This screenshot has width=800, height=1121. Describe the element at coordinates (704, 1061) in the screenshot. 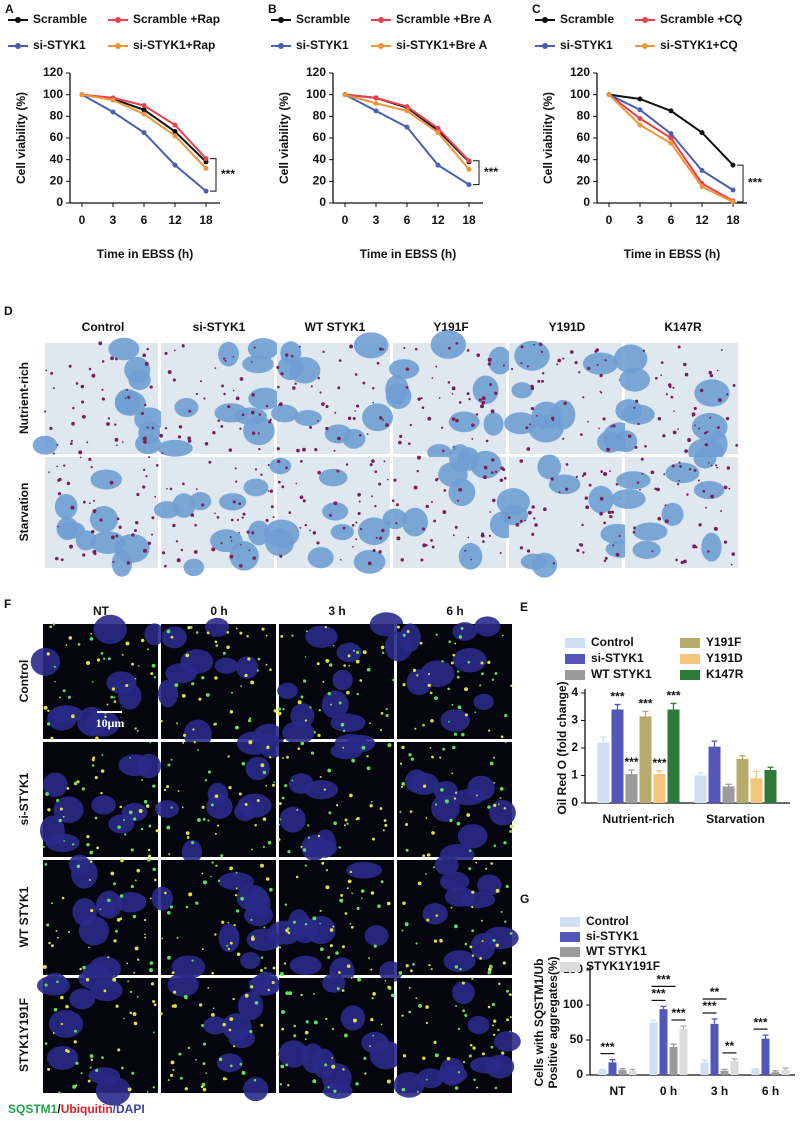

I see `error-bar` at that location.